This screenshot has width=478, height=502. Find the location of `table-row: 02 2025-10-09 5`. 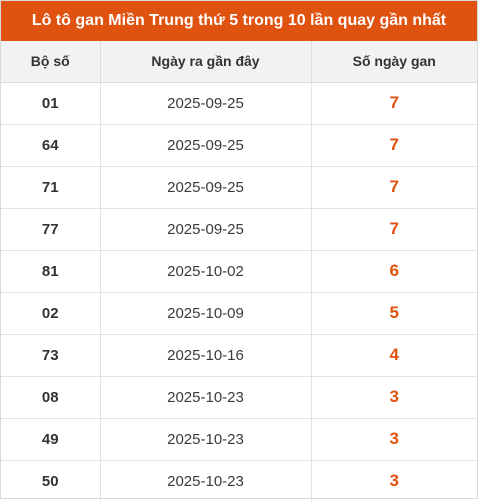

table-row: 02 2025-10-09 5 is located at coordinates (239, 313).